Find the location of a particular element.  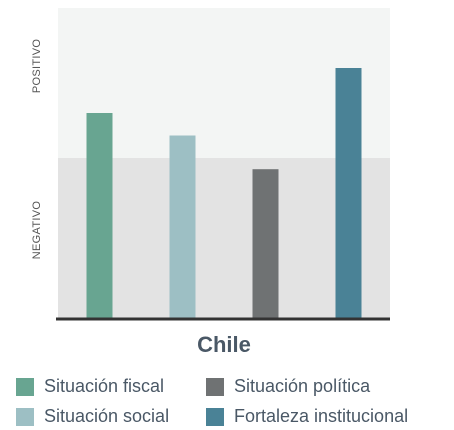

legend-swatch-institucional is located at coordinates (215, 416).